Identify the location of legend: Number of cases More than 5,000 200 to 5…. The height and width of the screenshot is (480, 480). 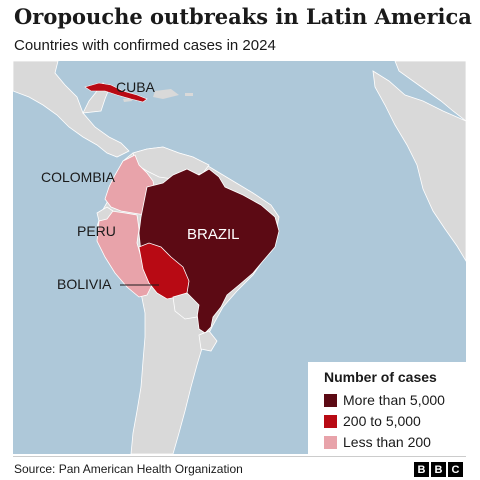
(387, 408).